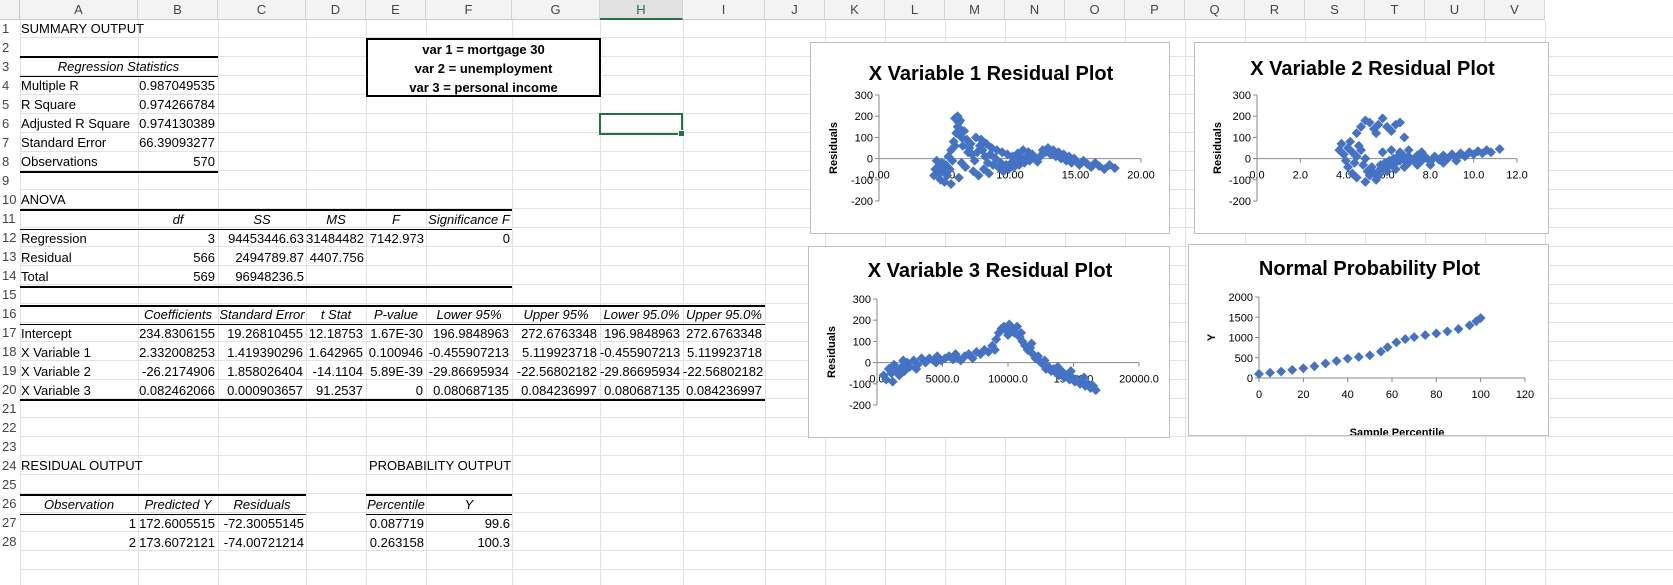 Image resolution: width=1673 pixels, height=585 pixels. I want to click on probability-output-title: PROBABILITY OUTPUT, so click(440, 465).